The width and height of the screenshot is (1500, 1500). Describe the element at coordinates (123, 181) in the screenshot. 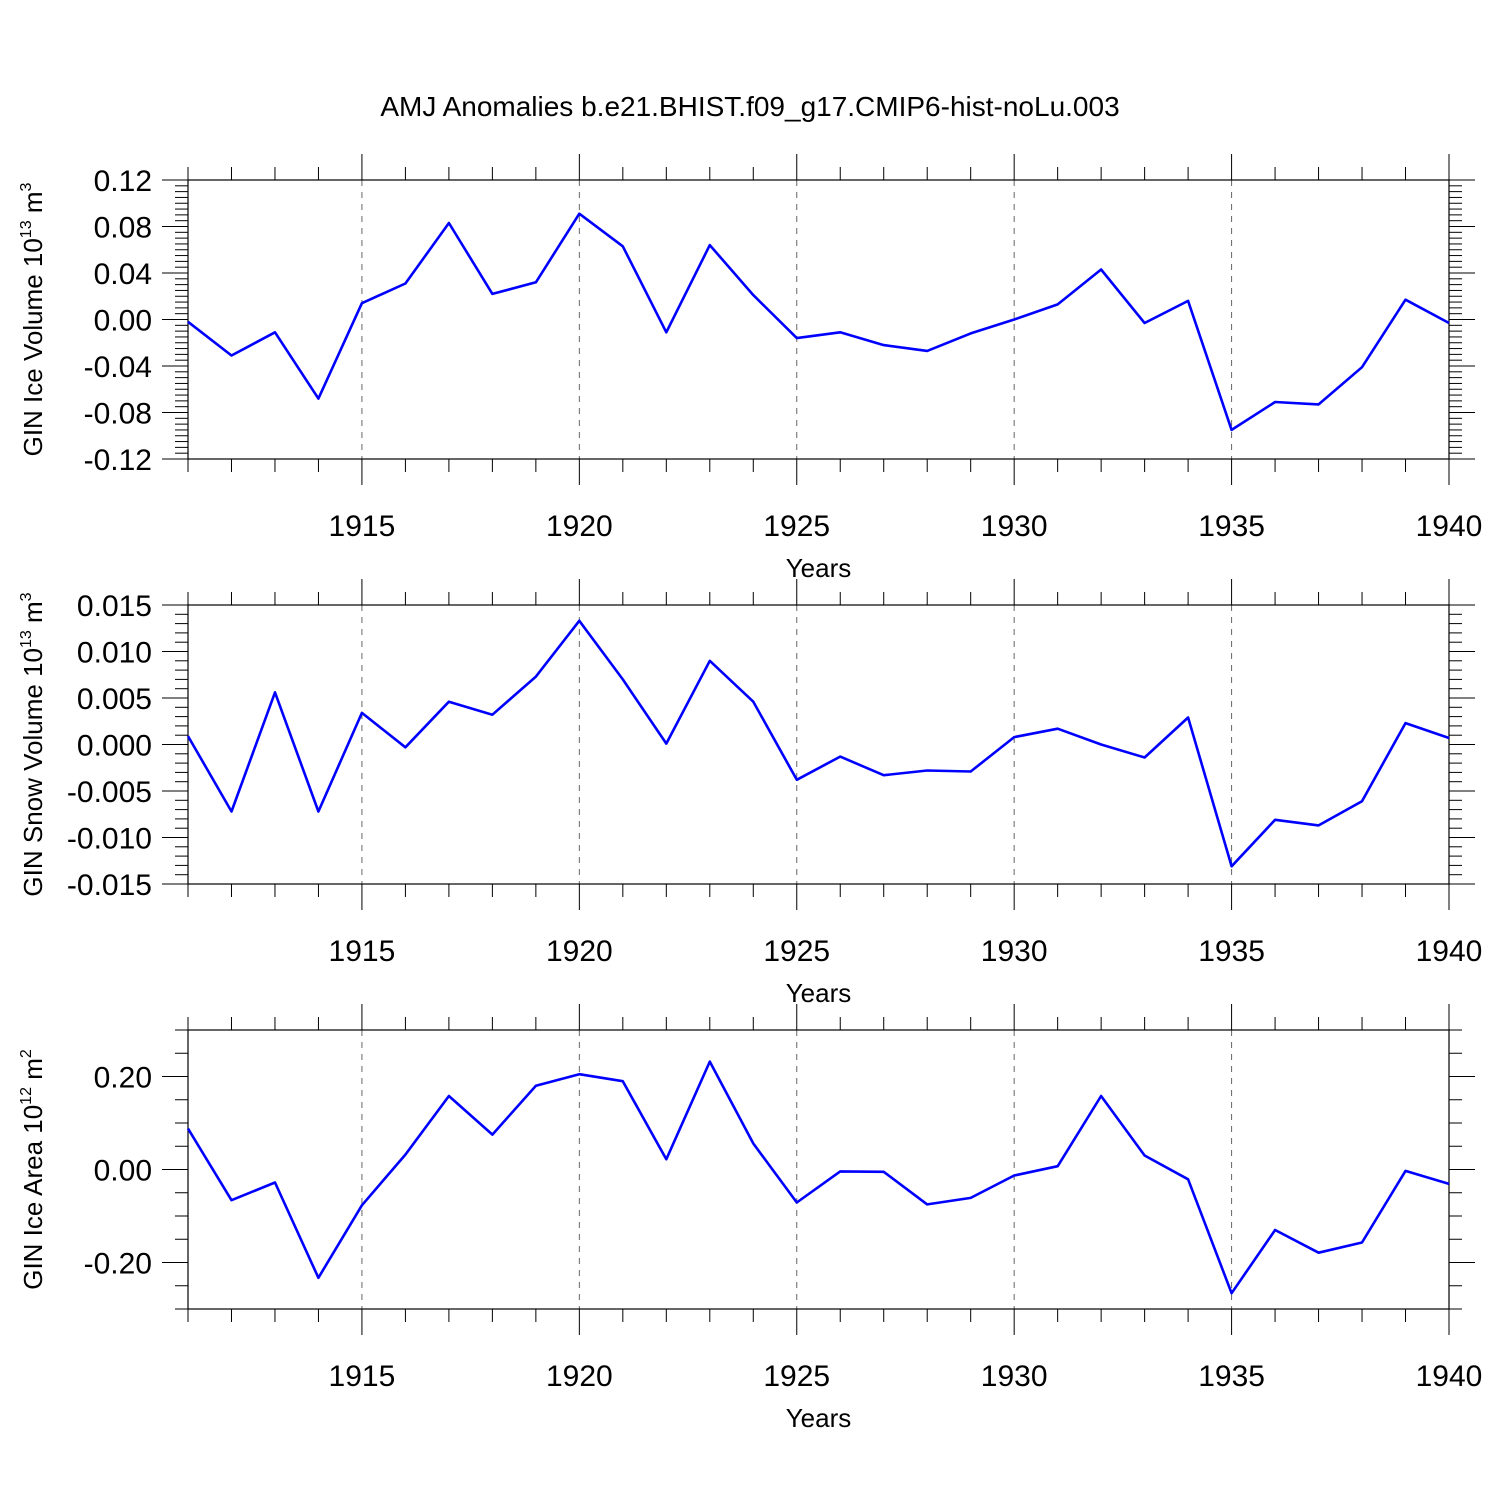

I see `y-tick-label: 0.12` at that location.